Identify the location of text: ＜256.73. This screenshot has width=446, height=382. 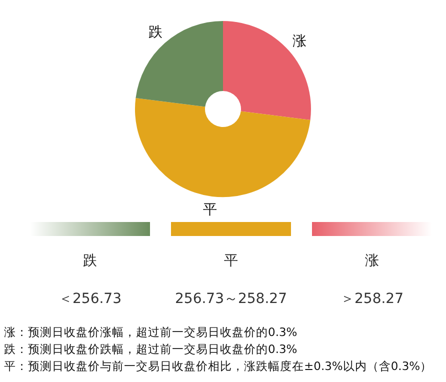
(90, 299).